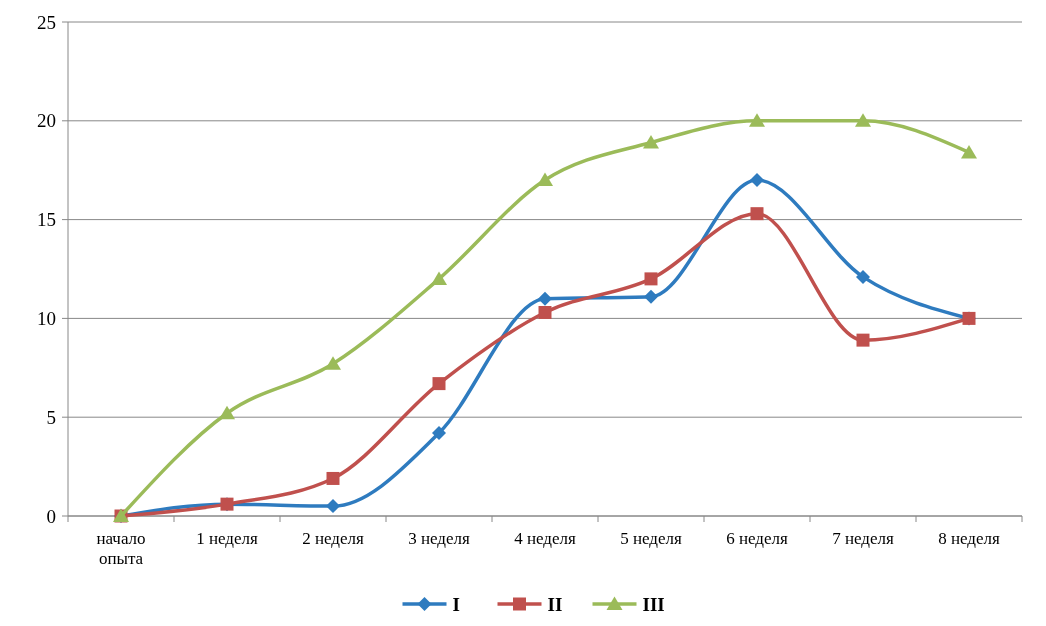 The image size is (1046, 626). I want to click on y-tick-label: 10, so click(46, 319).